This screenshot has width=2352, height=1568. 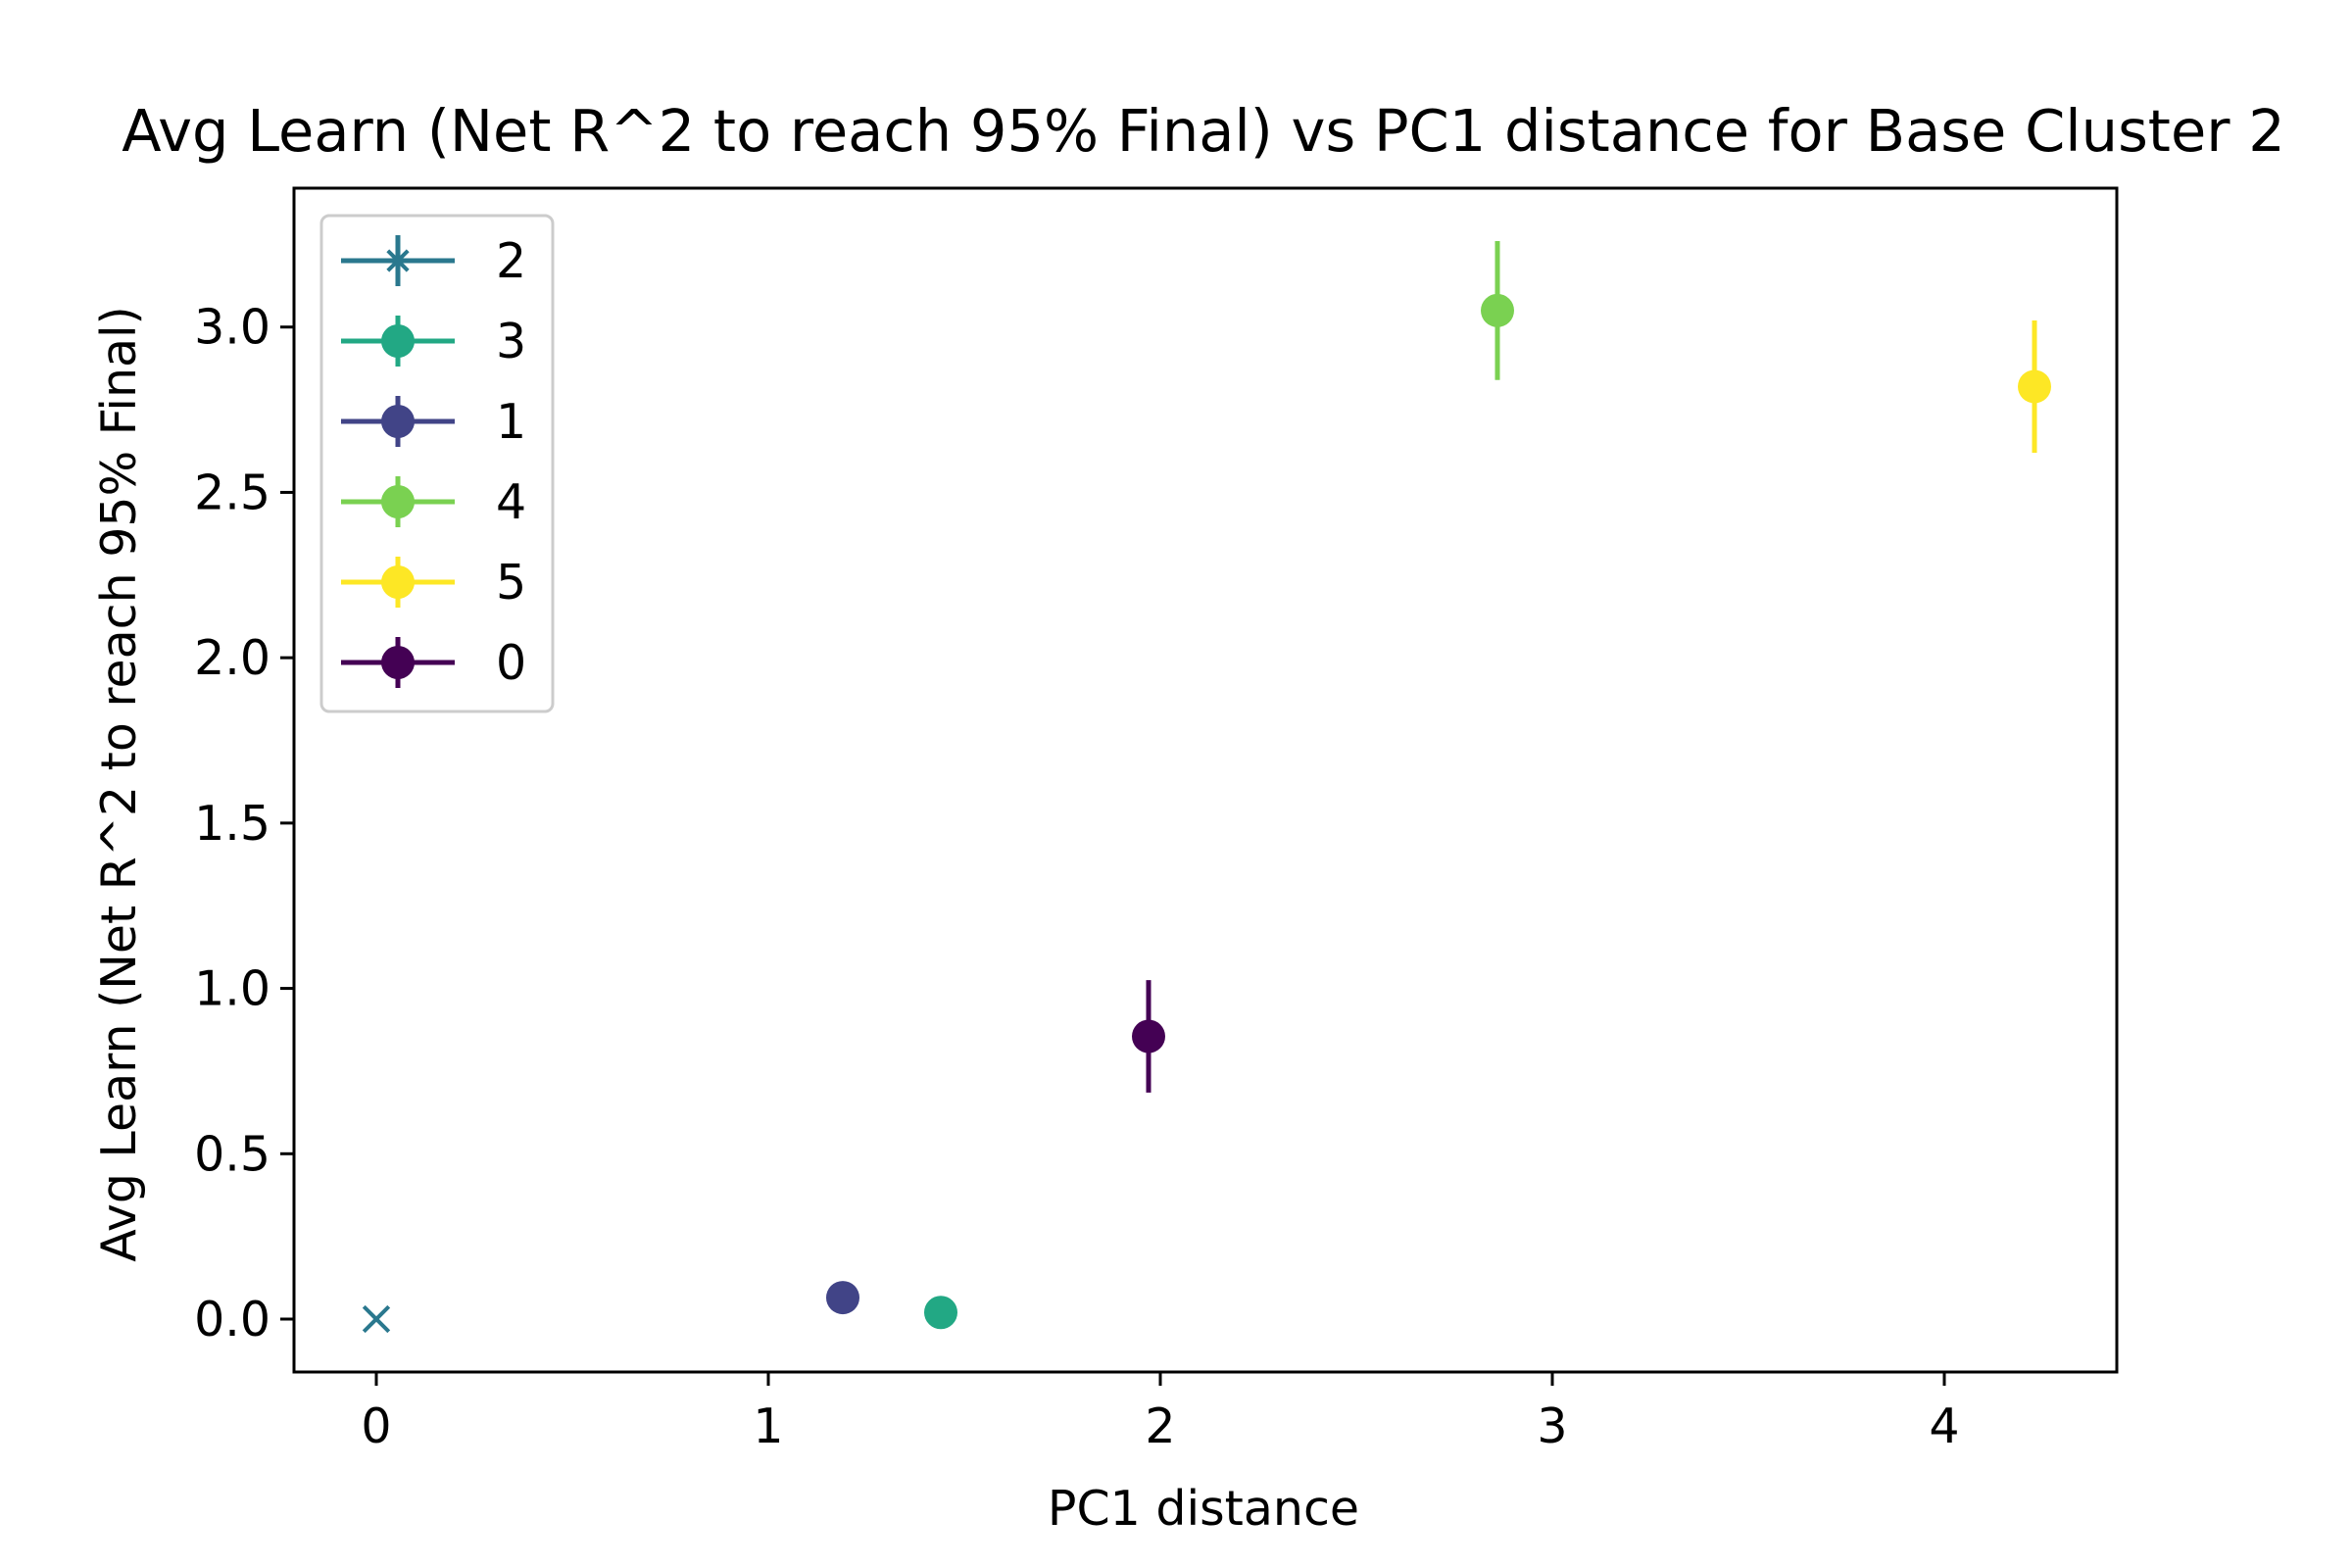 I want to click on y-axis-label: Avg Learn (Net R^2 to reach 95% Final), so click(x=119, y=784).